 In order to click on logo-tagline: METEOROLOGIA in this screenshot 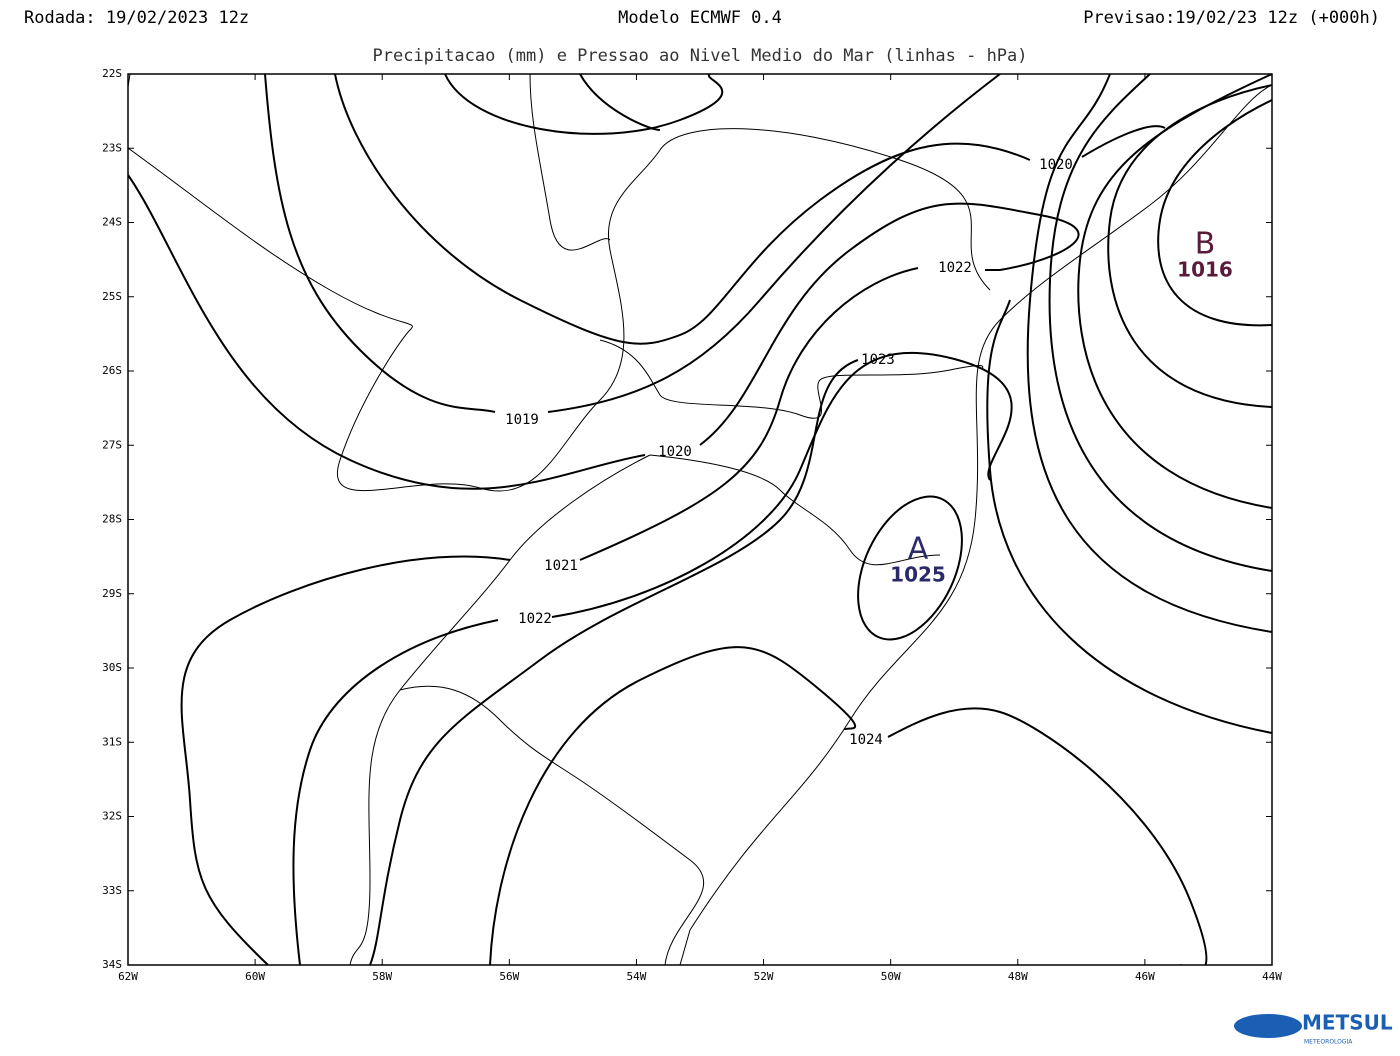, I will do `click(1328, 1042)`.